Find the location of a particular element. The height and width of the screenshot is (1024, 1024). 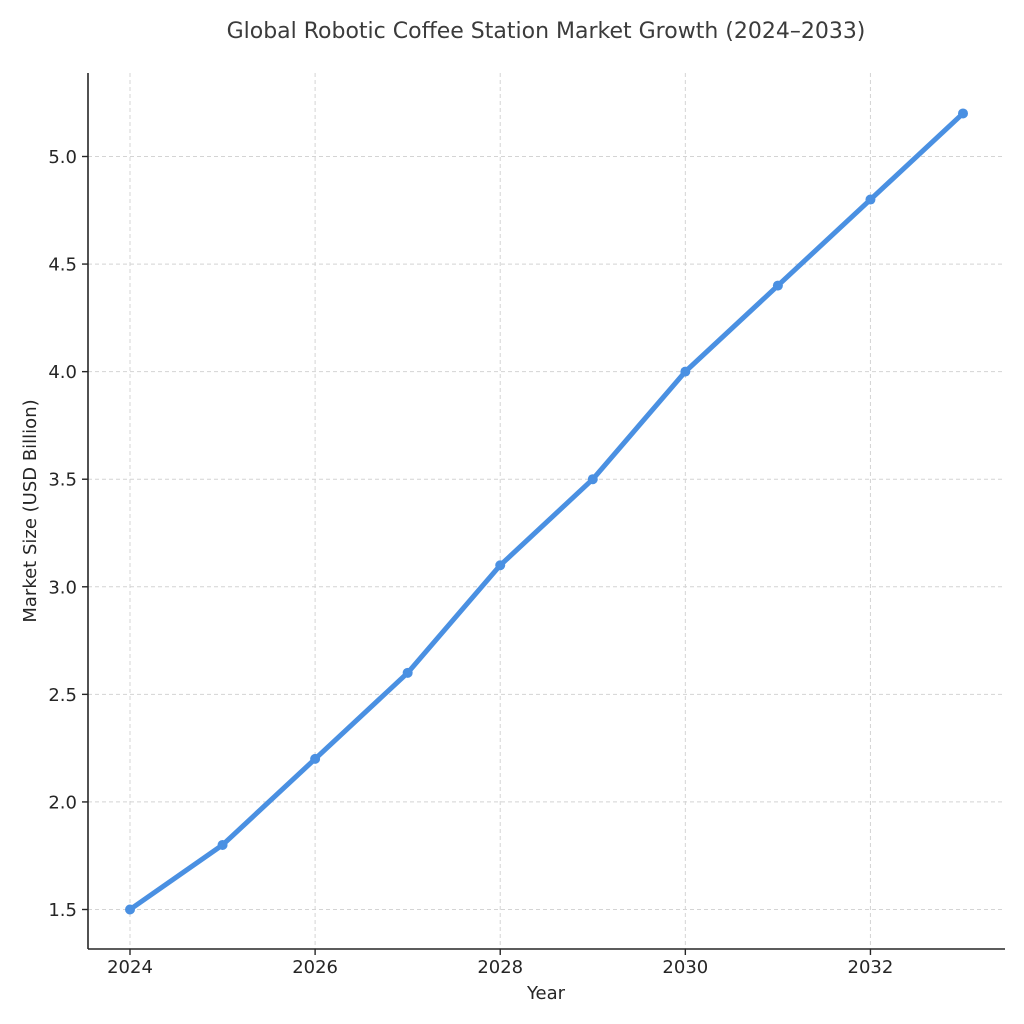

y-tick-label: 3.0 is located at coordinates (62, 587).